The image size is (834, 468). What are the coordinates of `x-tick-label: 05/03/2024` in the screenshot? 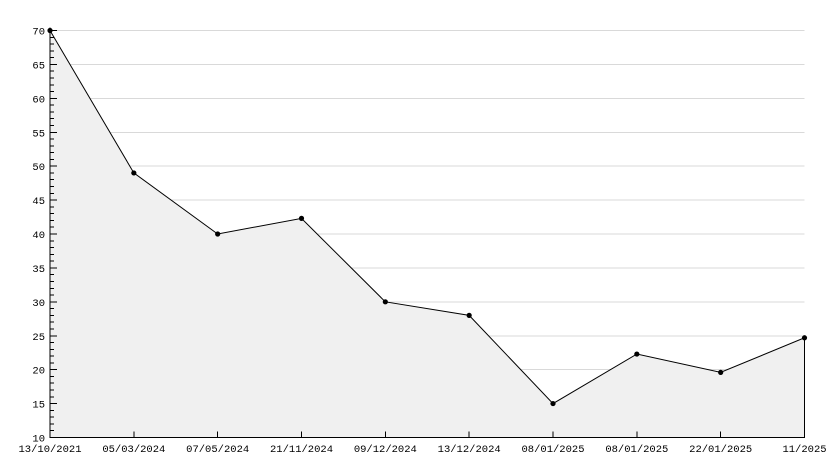 It's located at (133, 450).